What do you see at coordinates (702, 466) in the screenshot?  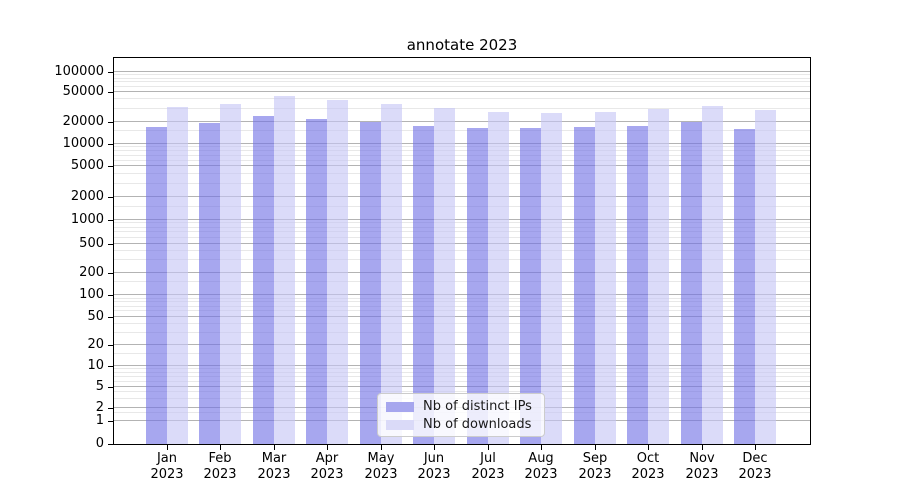 I see `x-tick-label: Nov 2023` at bounding box center [702, 466].